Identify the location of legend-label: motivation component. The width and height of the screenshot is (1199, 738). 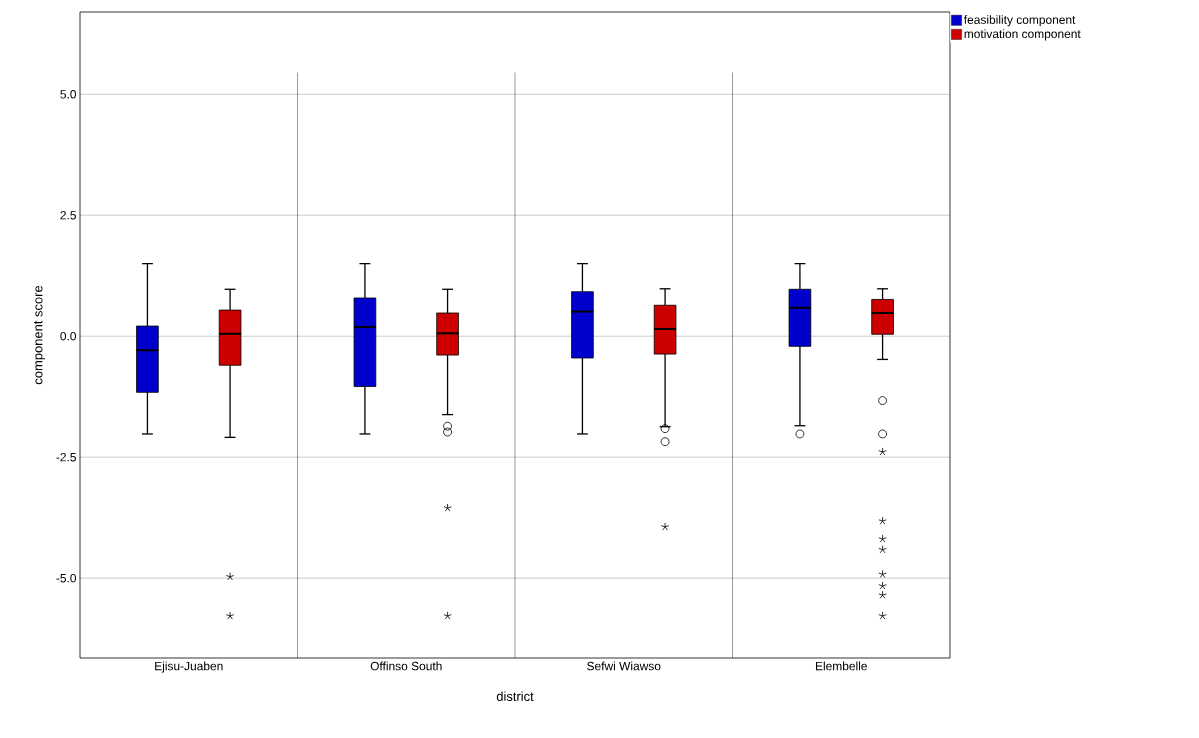
(1022, 35).